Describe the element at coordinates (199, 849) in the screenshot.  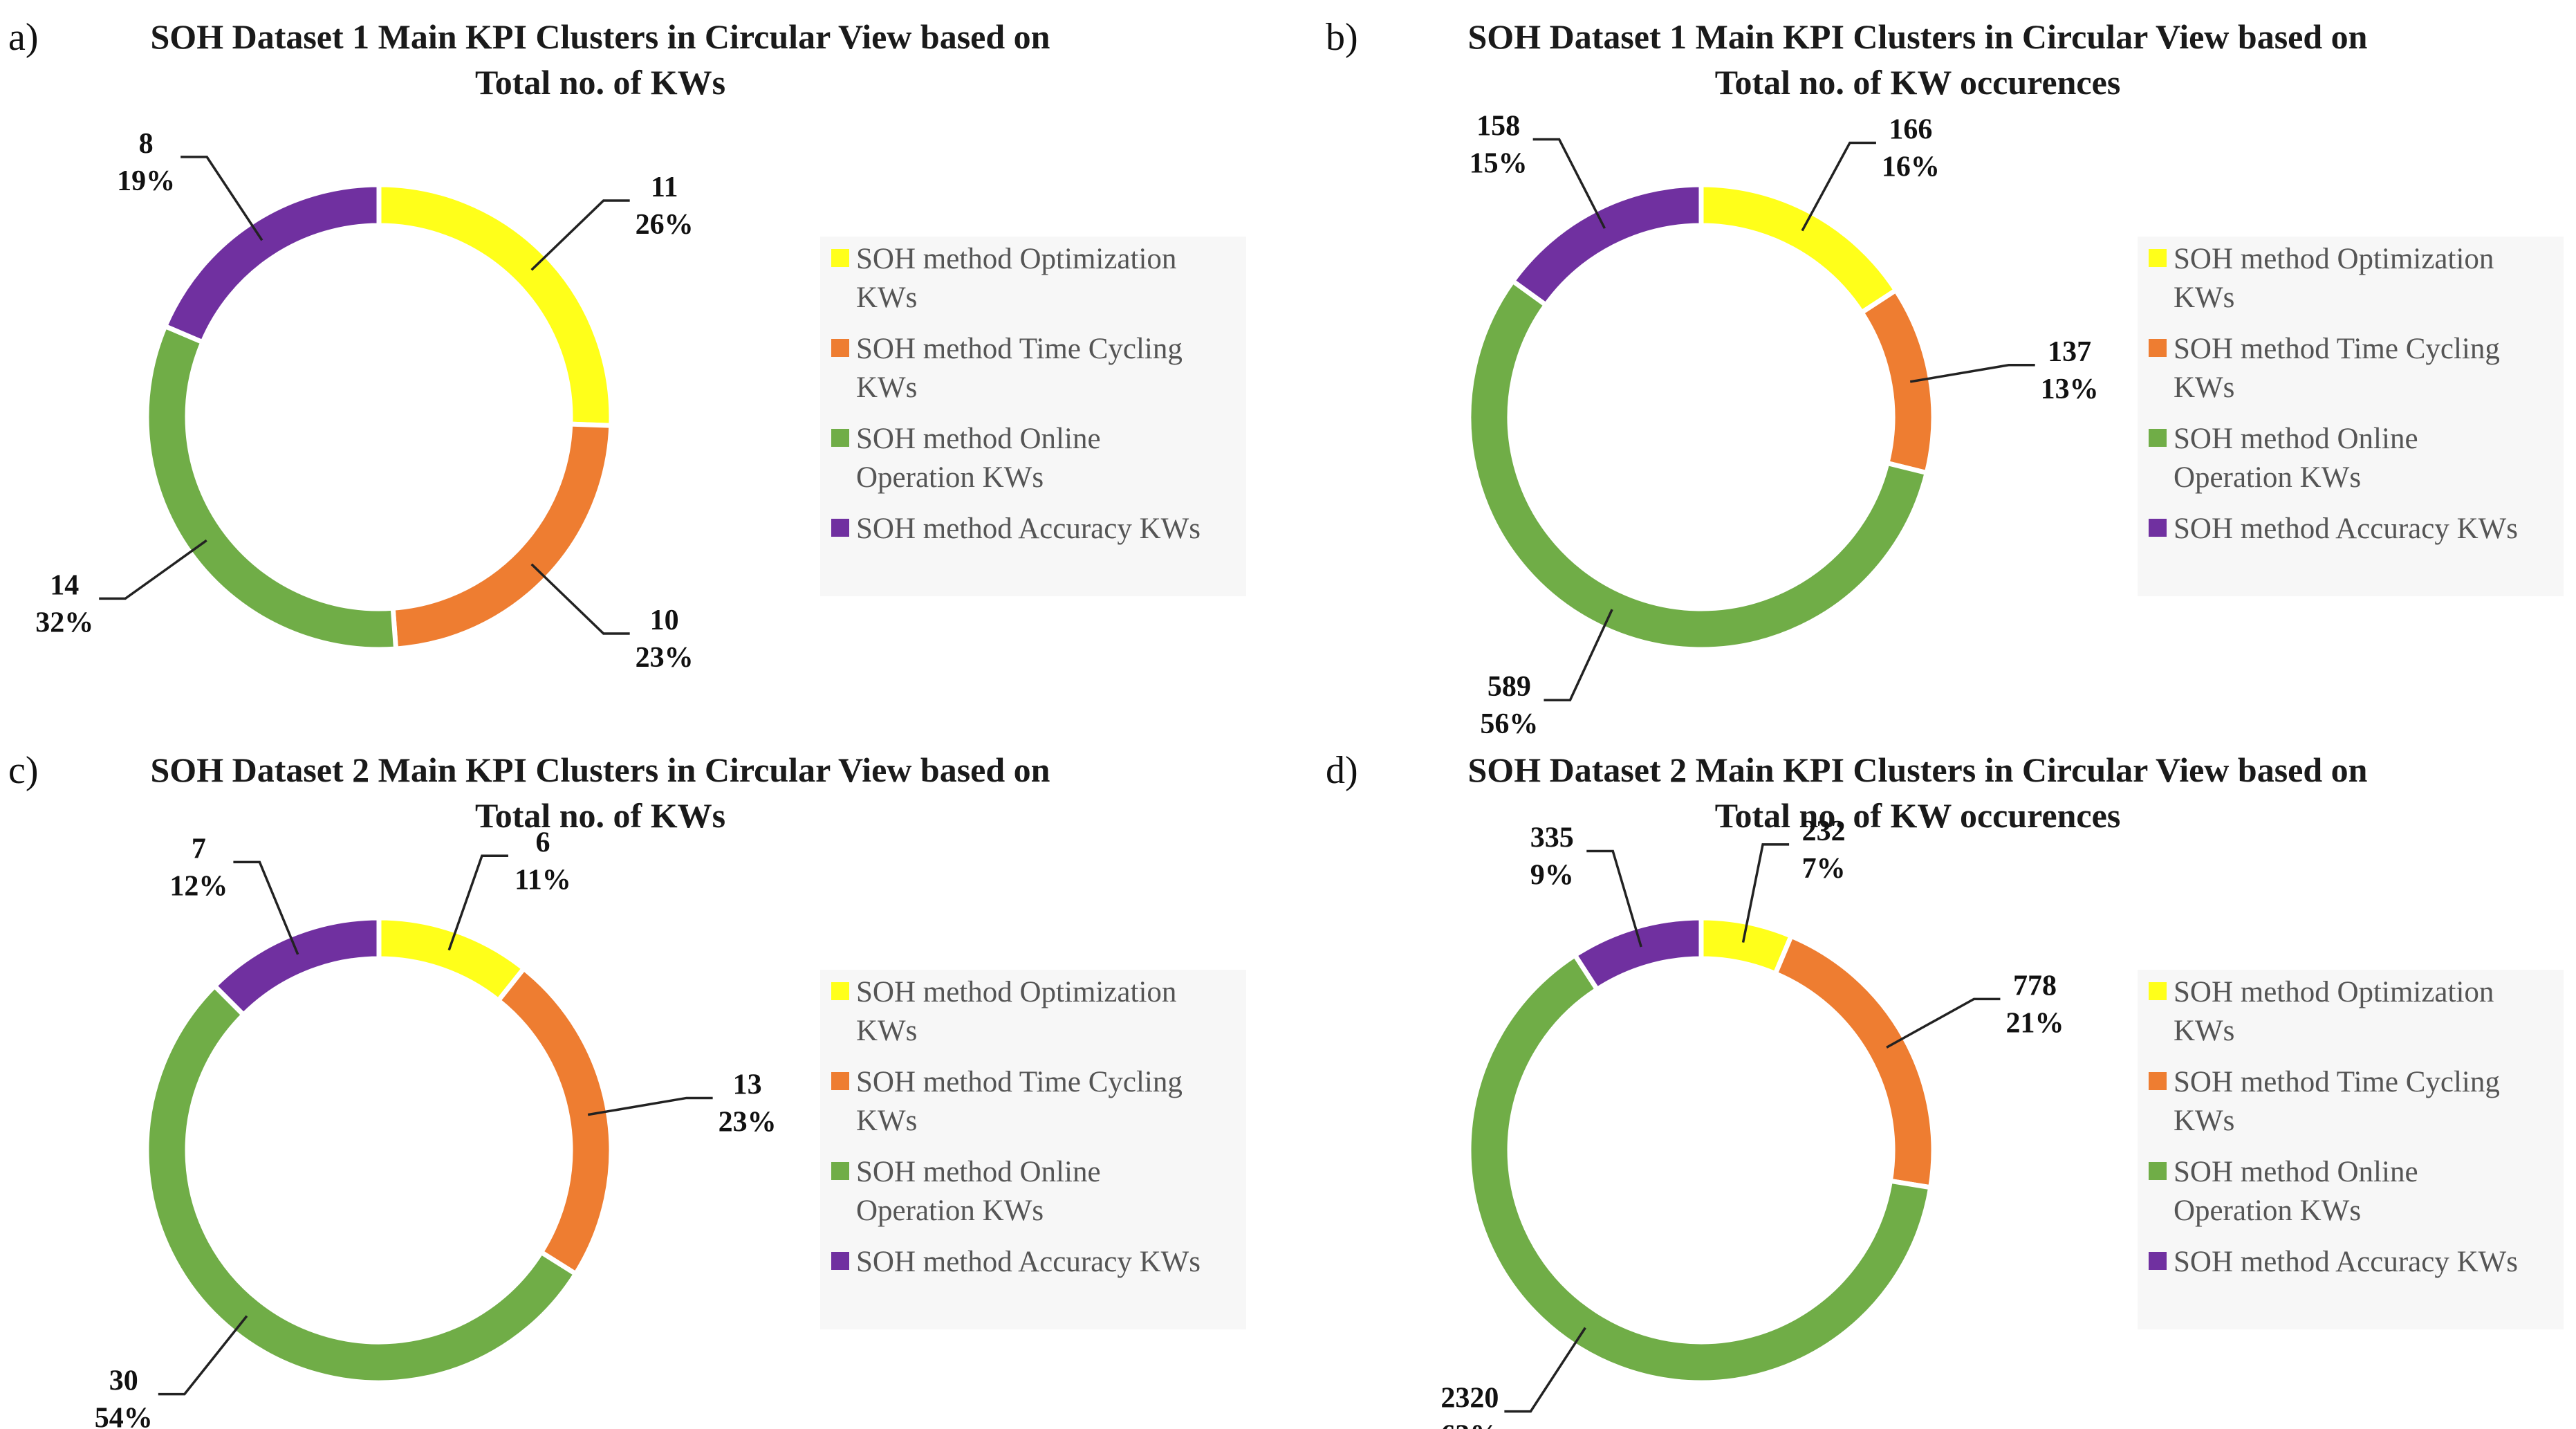
I see `data-label-value: 7` at that location.